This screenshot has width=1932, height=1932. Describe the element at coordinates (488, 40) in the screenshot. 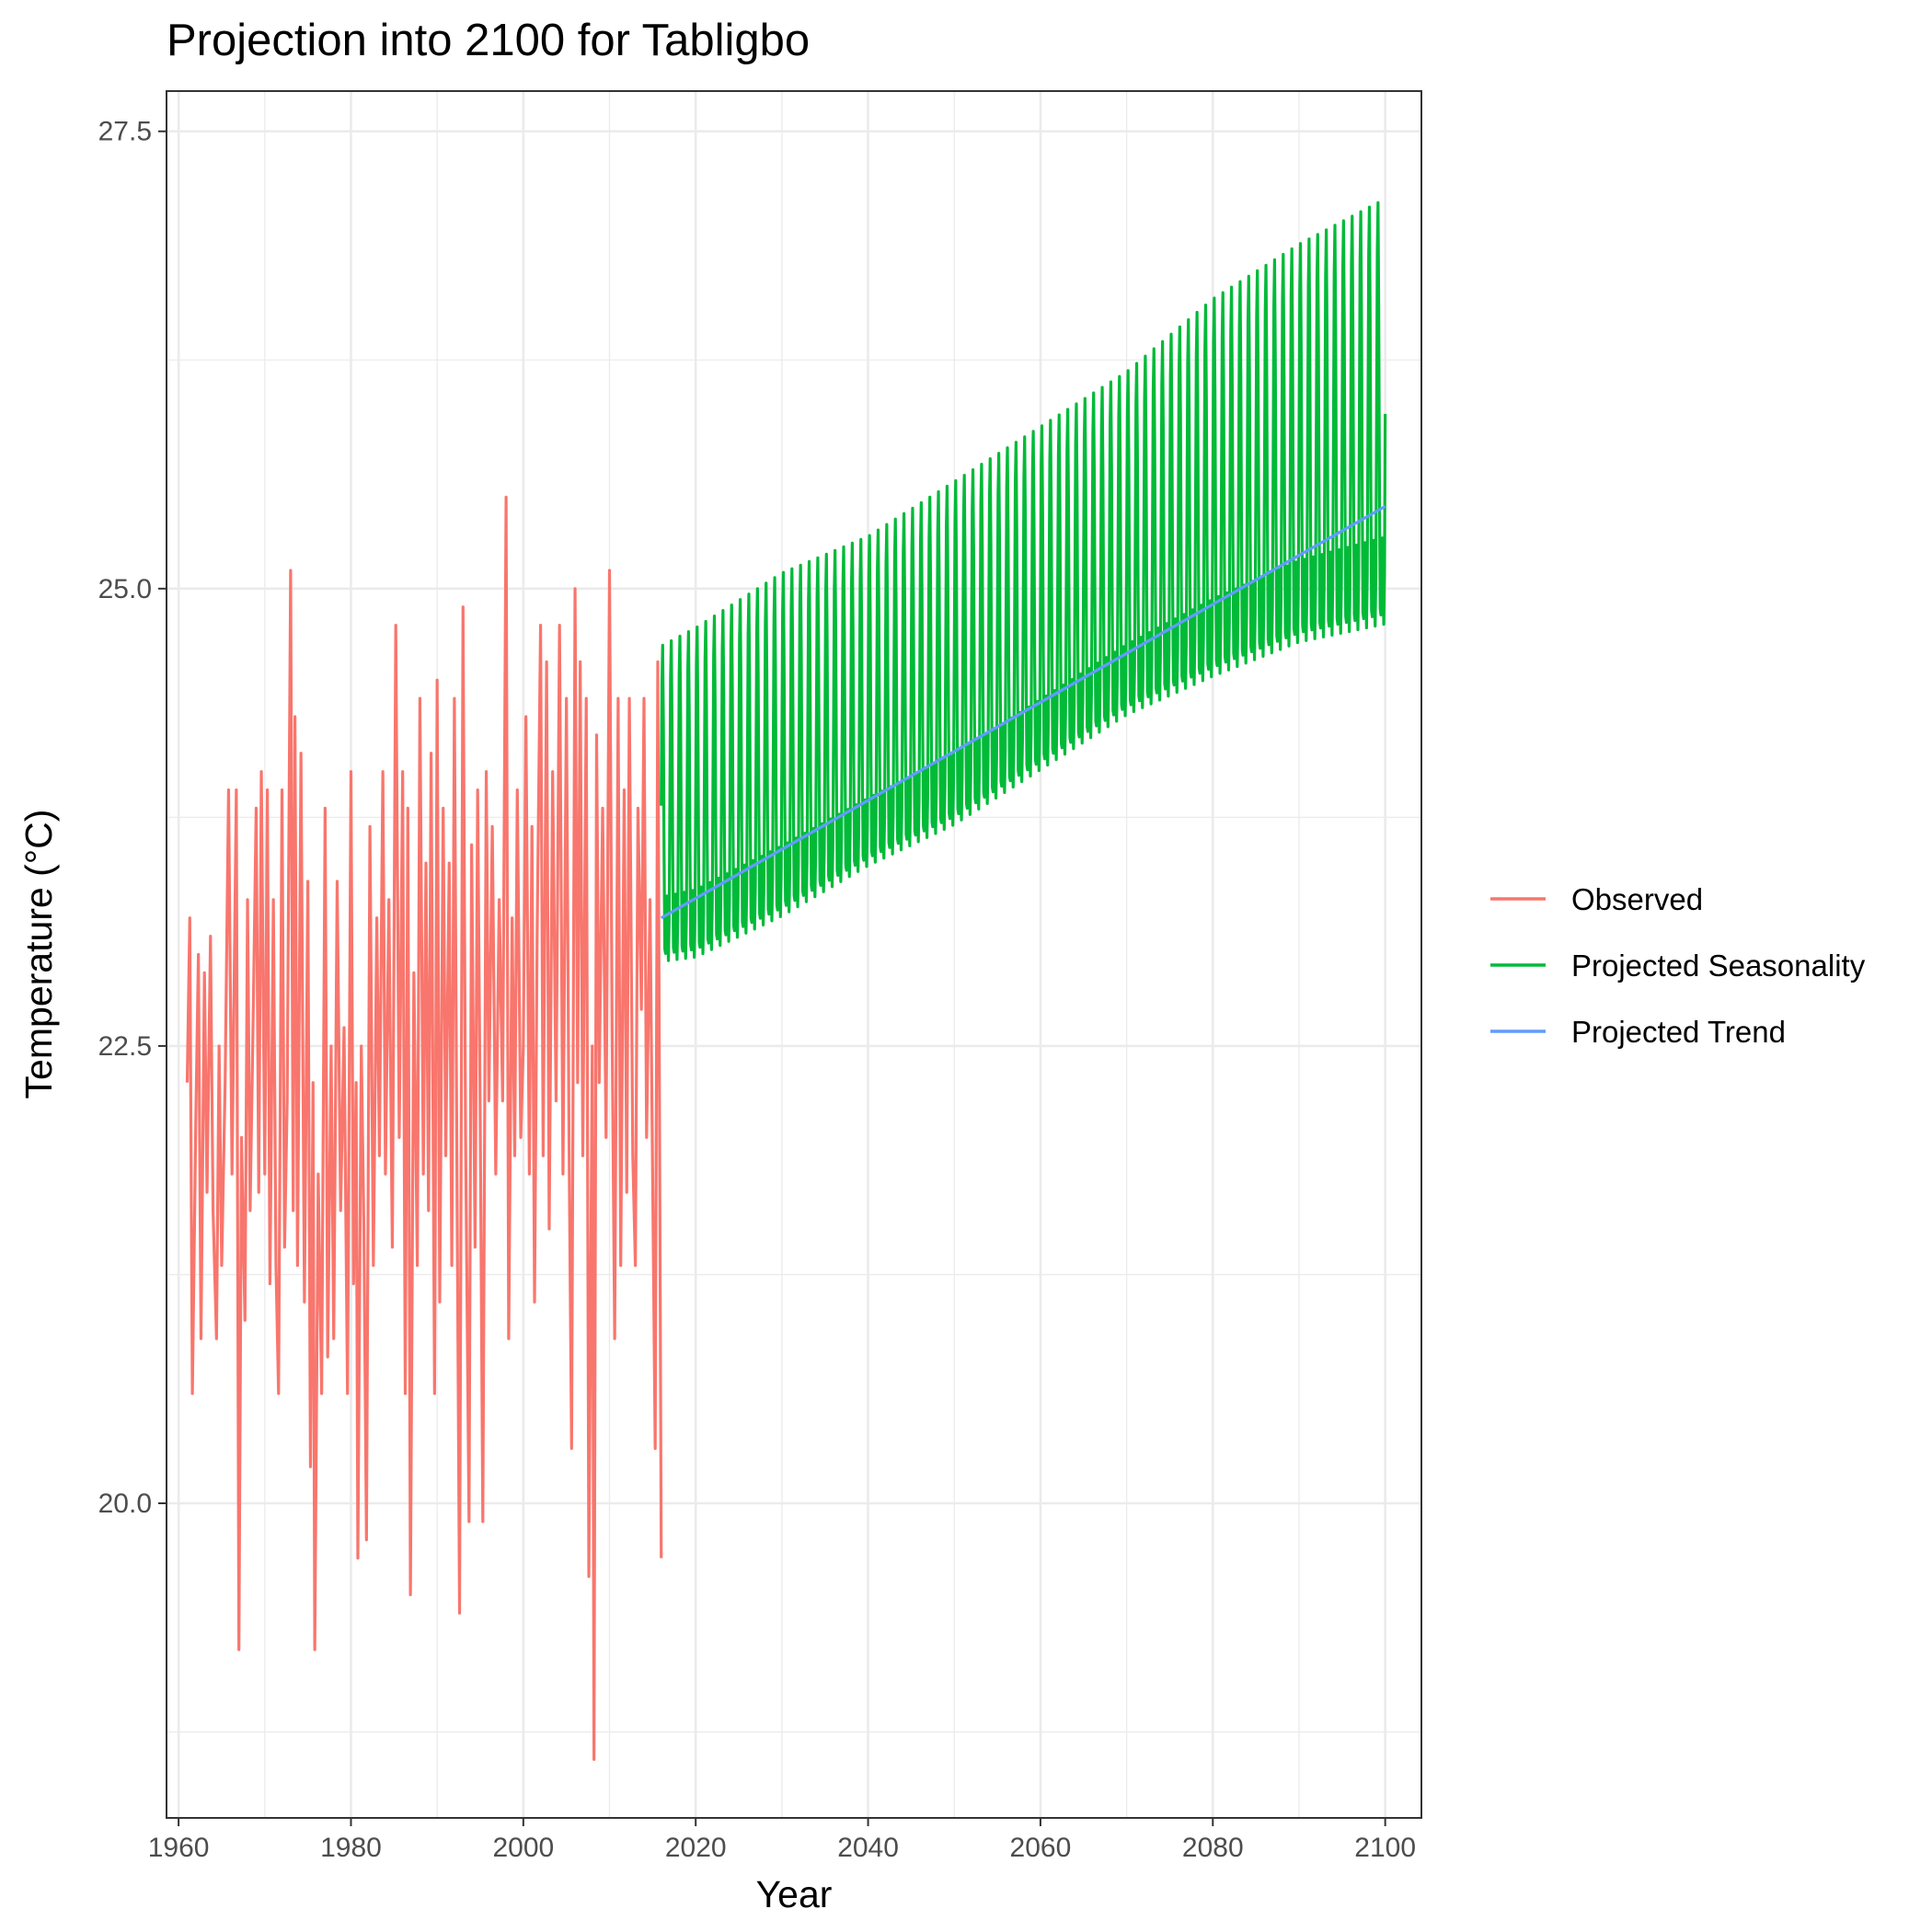

I see `chart-title: Projection into 2100 for Tabligbo` at that location.